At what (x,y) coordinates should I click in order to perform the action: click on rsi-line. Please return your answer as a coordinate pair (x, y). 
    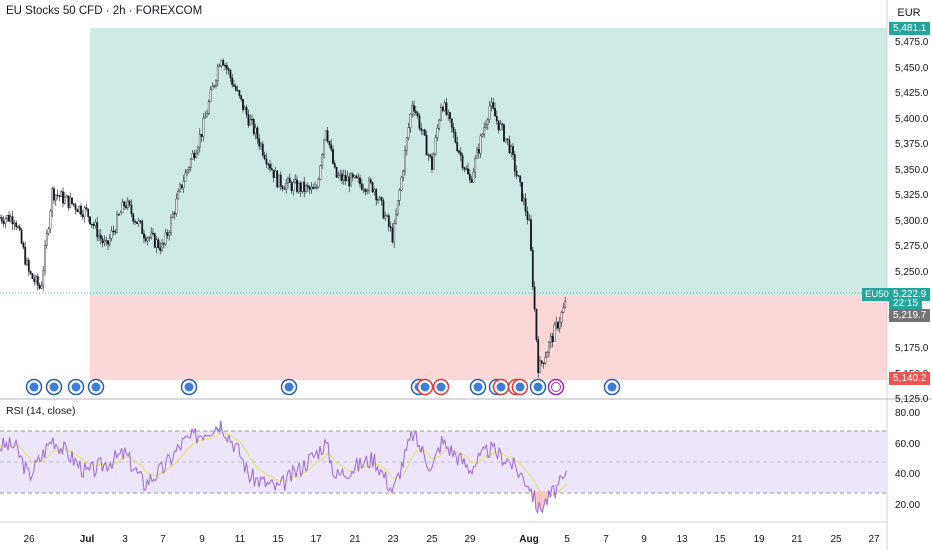
    Looking at the image, I should click on (283, 467).